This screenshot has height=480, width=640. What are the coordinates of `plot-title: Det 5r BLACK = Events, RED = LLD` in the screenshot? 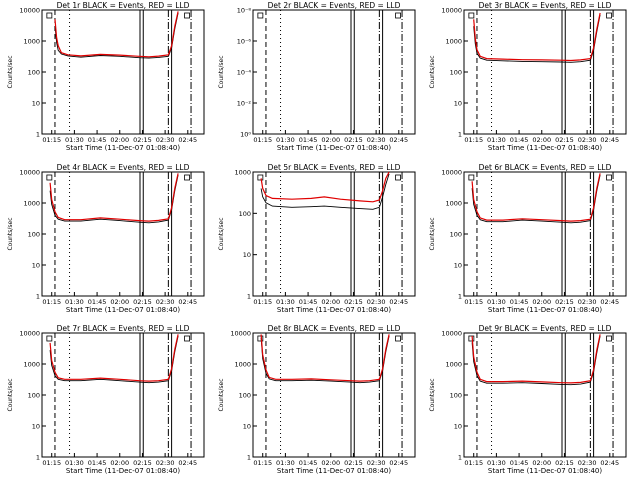 It's located at (334, 167).